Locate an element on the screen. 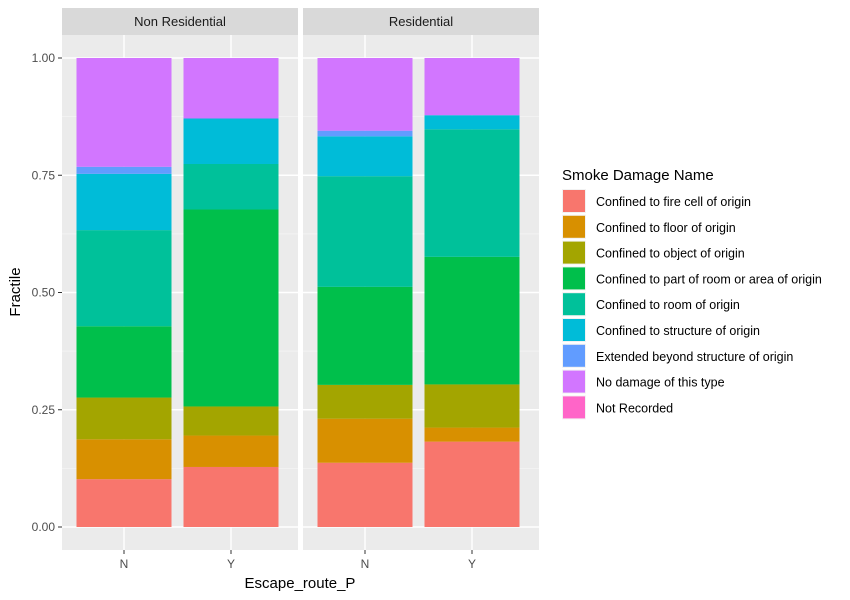  y-tick-label: 0.00 is located at coordinates (44, 527).